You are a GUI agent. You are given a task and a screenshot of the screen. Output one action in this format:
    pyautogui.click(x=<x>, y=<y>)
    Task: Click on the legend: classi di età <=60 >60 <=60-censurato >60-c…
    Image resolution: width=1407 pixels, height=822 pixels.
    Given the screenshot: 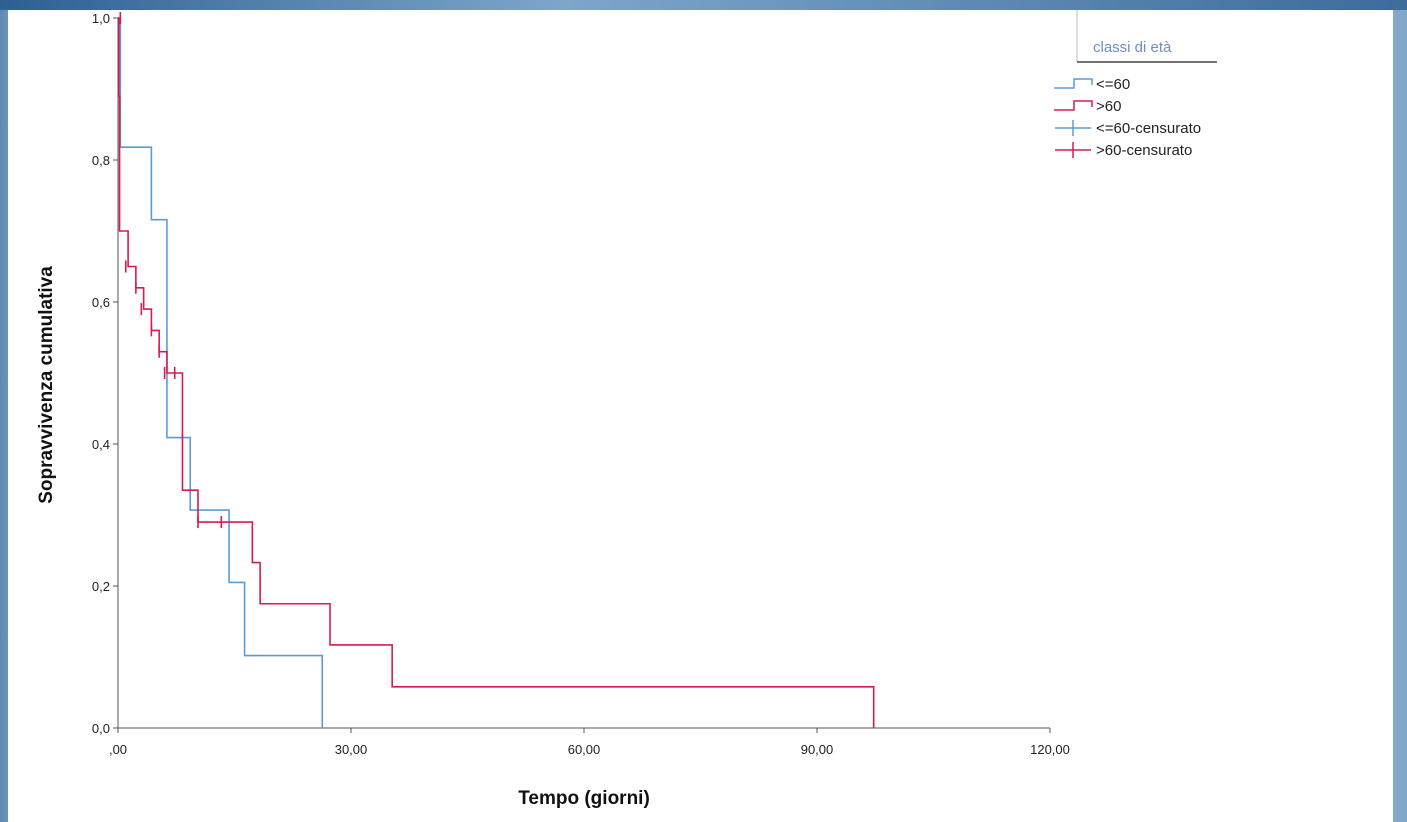 What is the action you would take?
    pyautogui.click(x=1135, y=84)
    